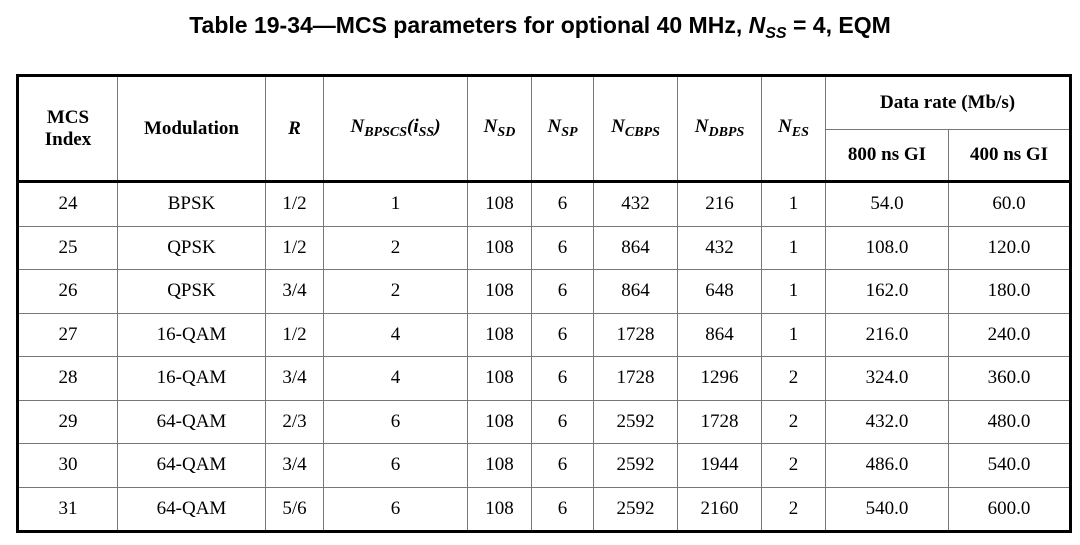 The image size is (1080, 545). I want to click on cell-ncbps: 2592, so click(635, 465).